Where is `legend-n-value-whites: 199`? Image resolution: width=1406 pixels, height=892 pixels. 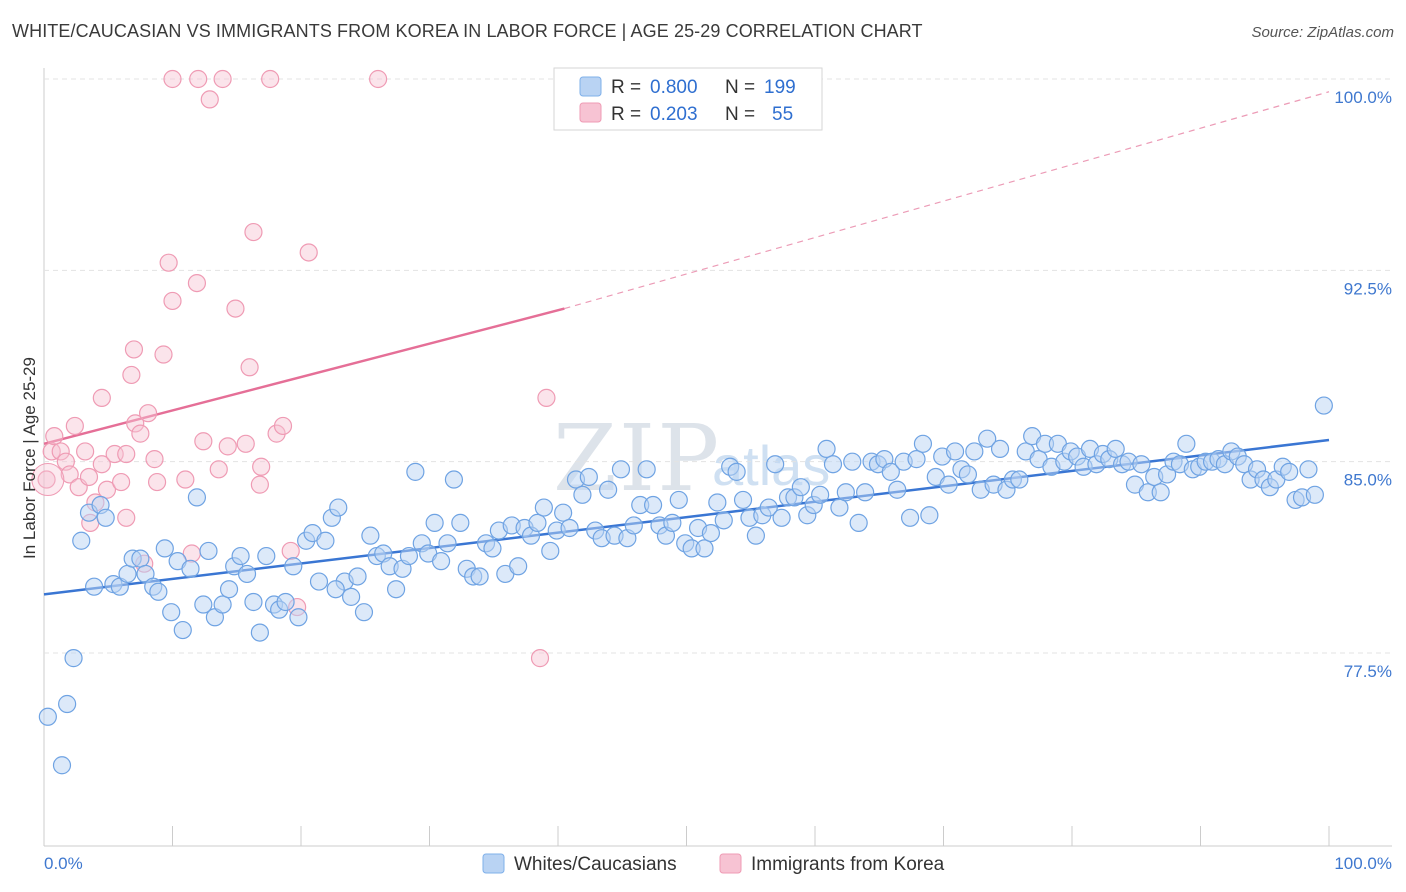 legend-n-value-whites: 199 is located at coordinates (780, 87).